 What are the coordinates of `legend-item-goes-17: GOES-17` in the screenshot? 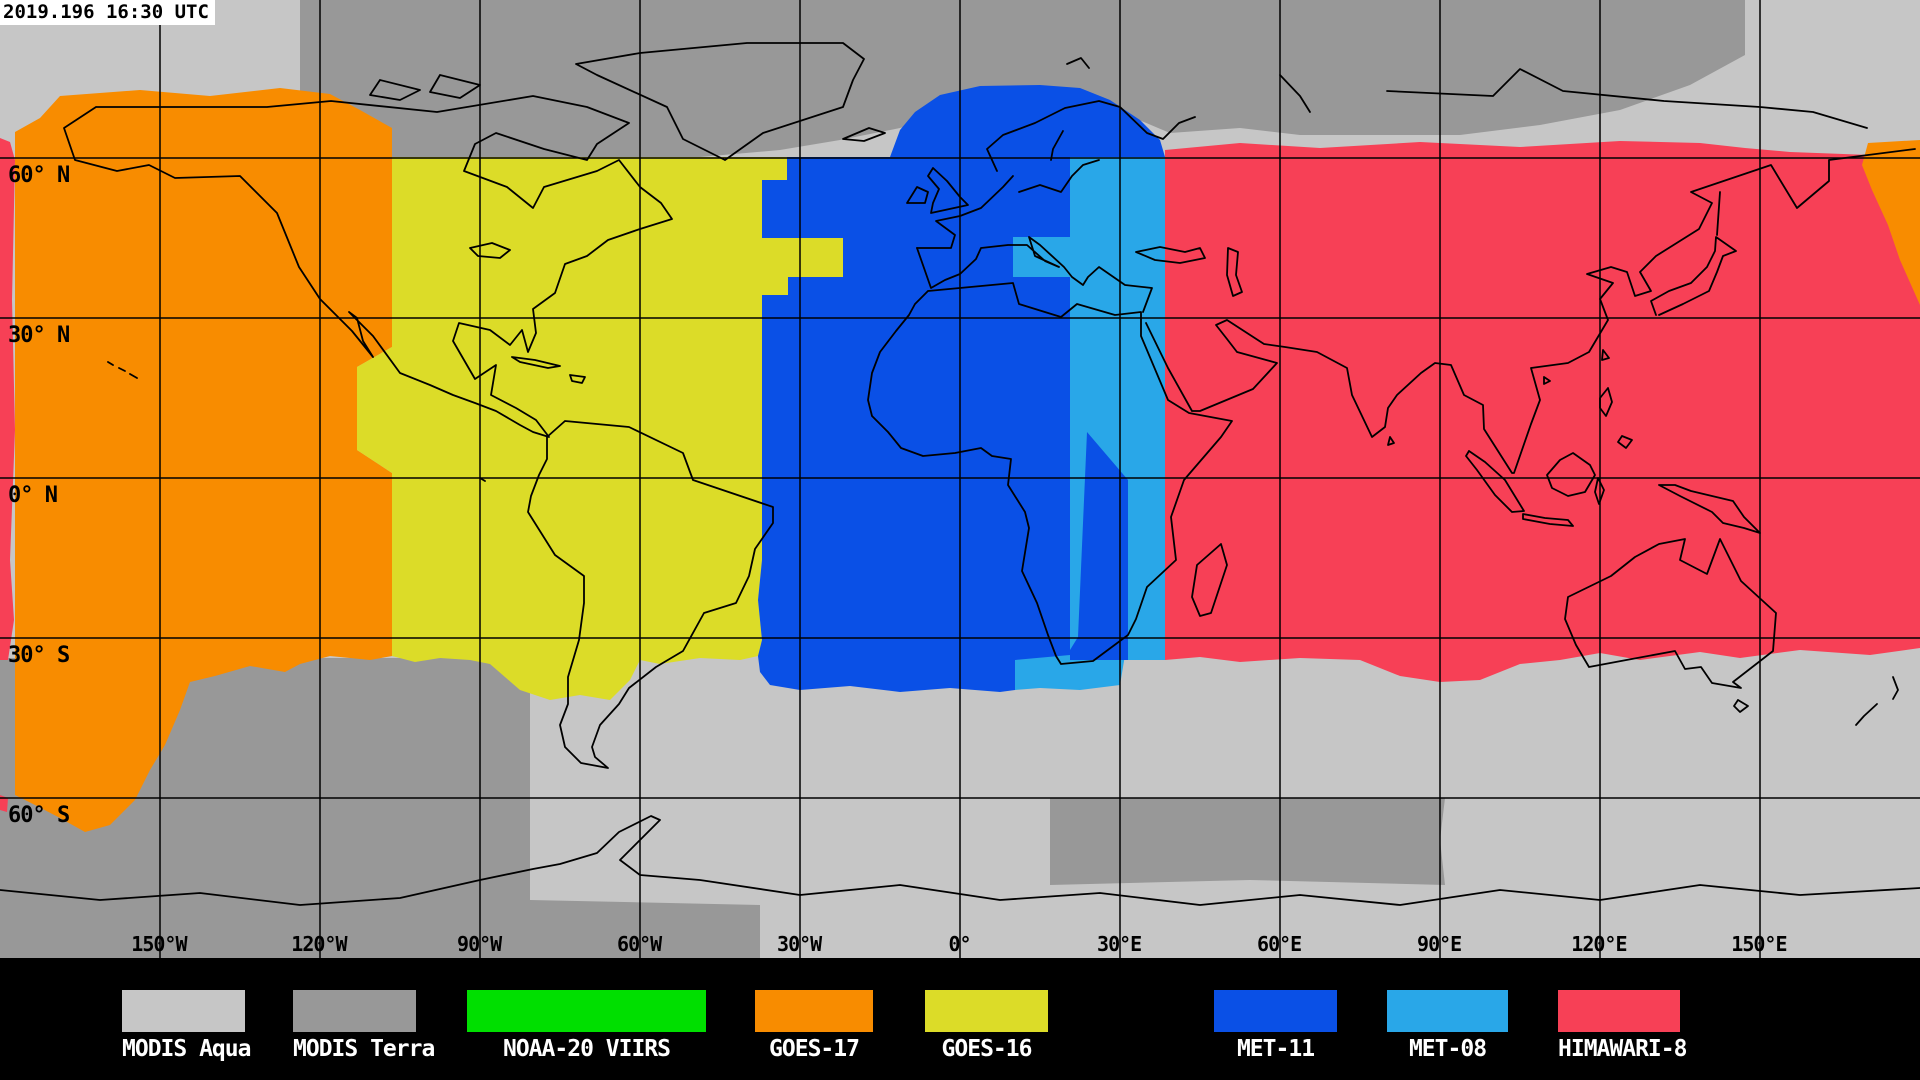 It's located at (814, 1019).